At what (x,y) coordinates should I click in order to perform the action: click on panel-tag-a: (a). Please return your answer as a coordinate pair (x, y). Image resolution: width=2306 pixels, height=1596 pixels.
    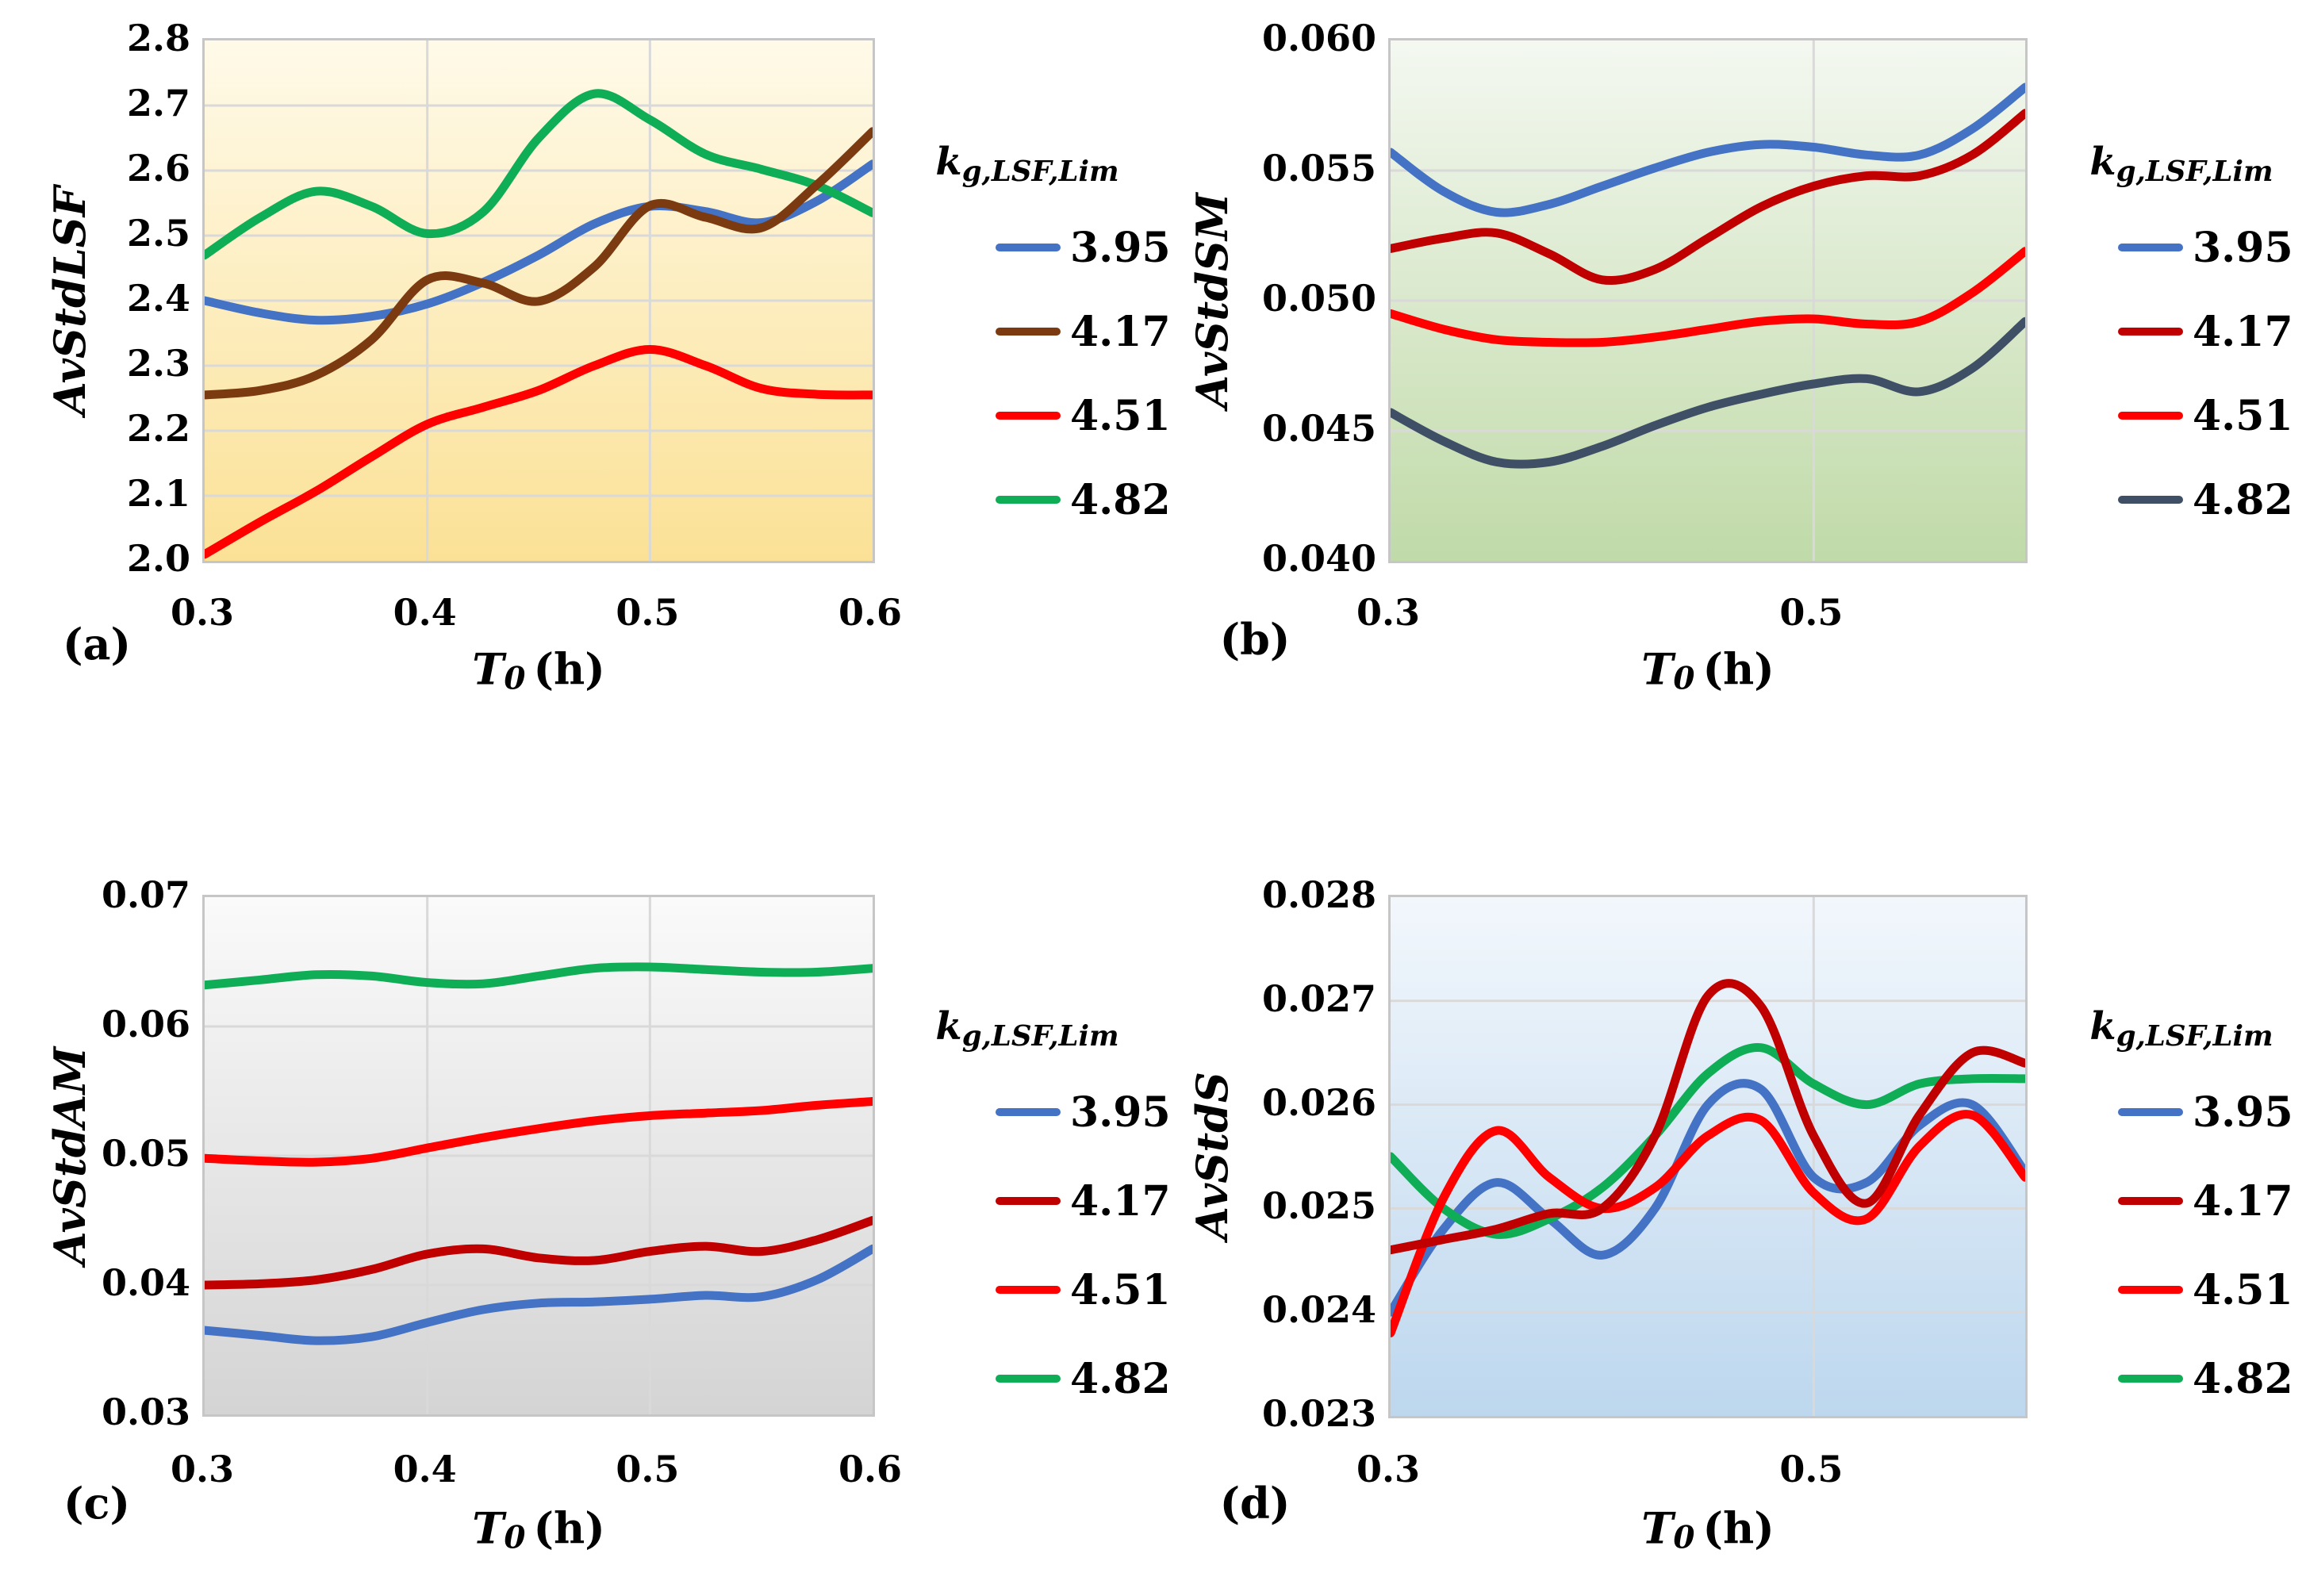
    Looking at the image, I should click on (97, 644).